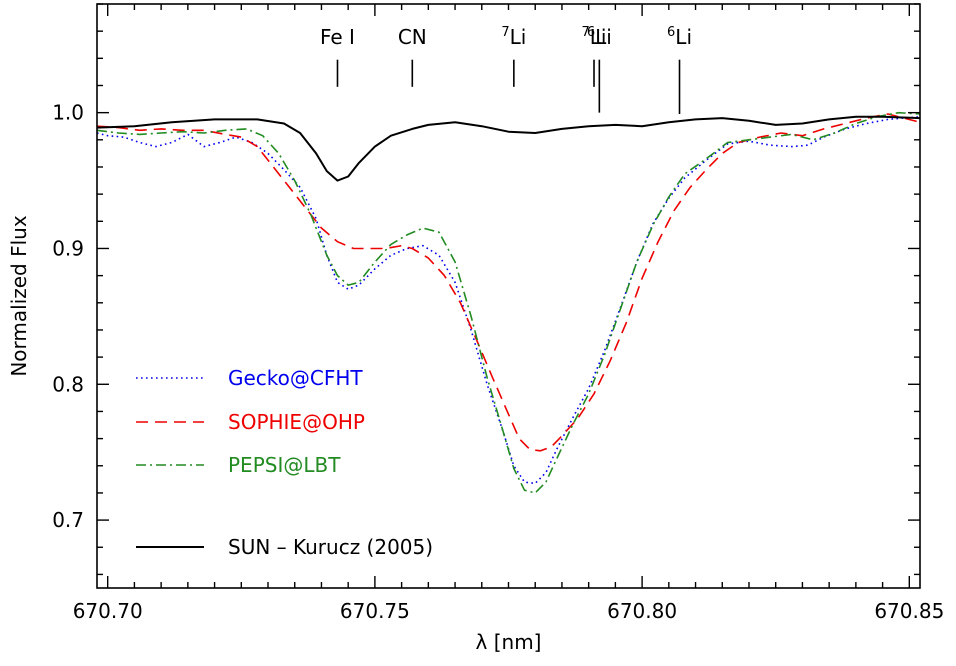  I want to click on legend-label: SOPHIE@OHP, so click(296, 422).